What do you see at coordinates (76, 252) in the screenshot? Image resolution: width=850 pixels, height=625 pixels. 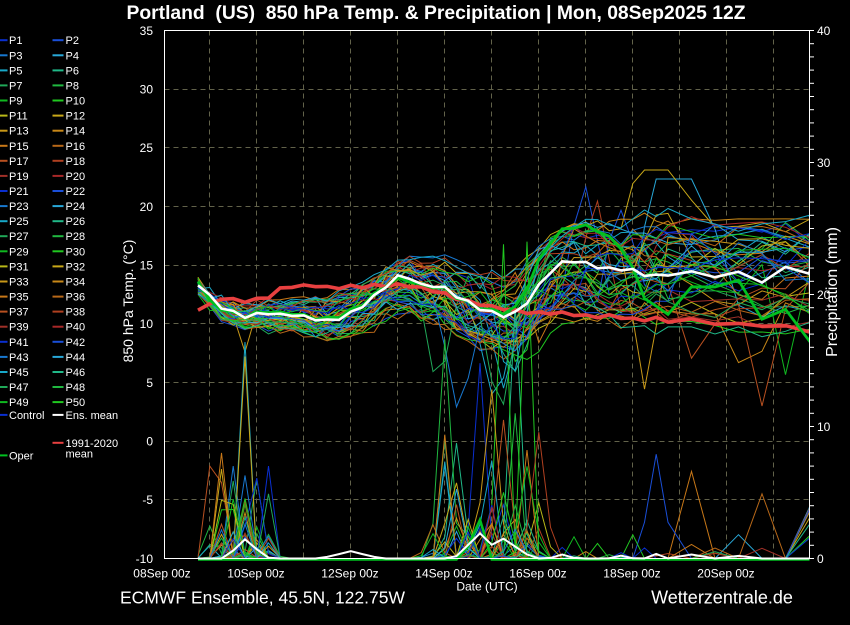 I see `svg-text: P30` at bounding box center [76, 252].